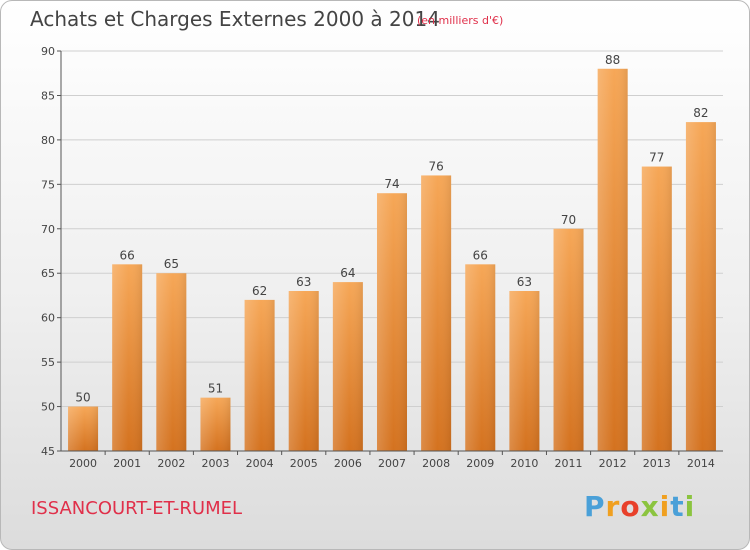 The width and height of the screenshot is (750, 550). I want to click on x-tick-label: 2000, so click(83, 463).